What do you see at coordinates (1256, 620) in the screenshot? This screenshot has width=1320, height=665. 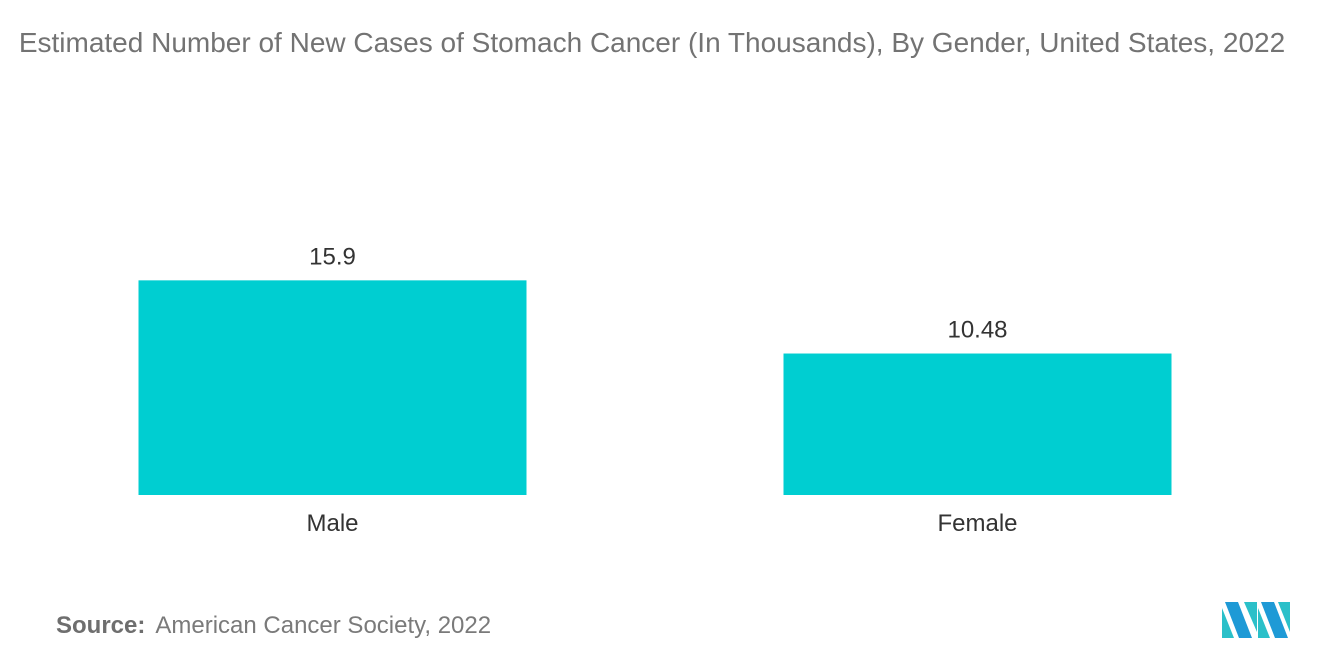 I see `mordor-intelligence-logo-icon` at bounding box center [1256, 620].